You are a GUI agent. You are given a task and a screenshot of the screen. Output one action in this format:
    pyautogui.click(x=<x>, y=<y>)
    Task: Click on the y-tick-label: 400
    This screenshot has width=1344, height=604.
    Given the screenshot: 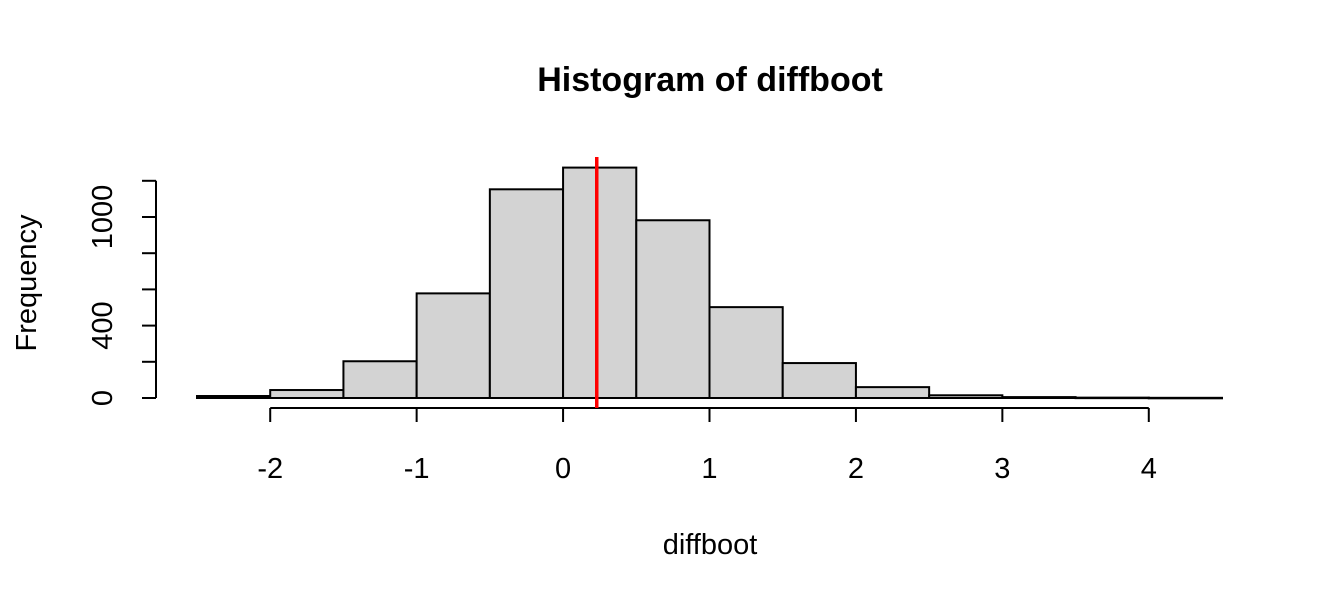 What is the action you would take?
    pyautogui.click(x=103, y=325)
    